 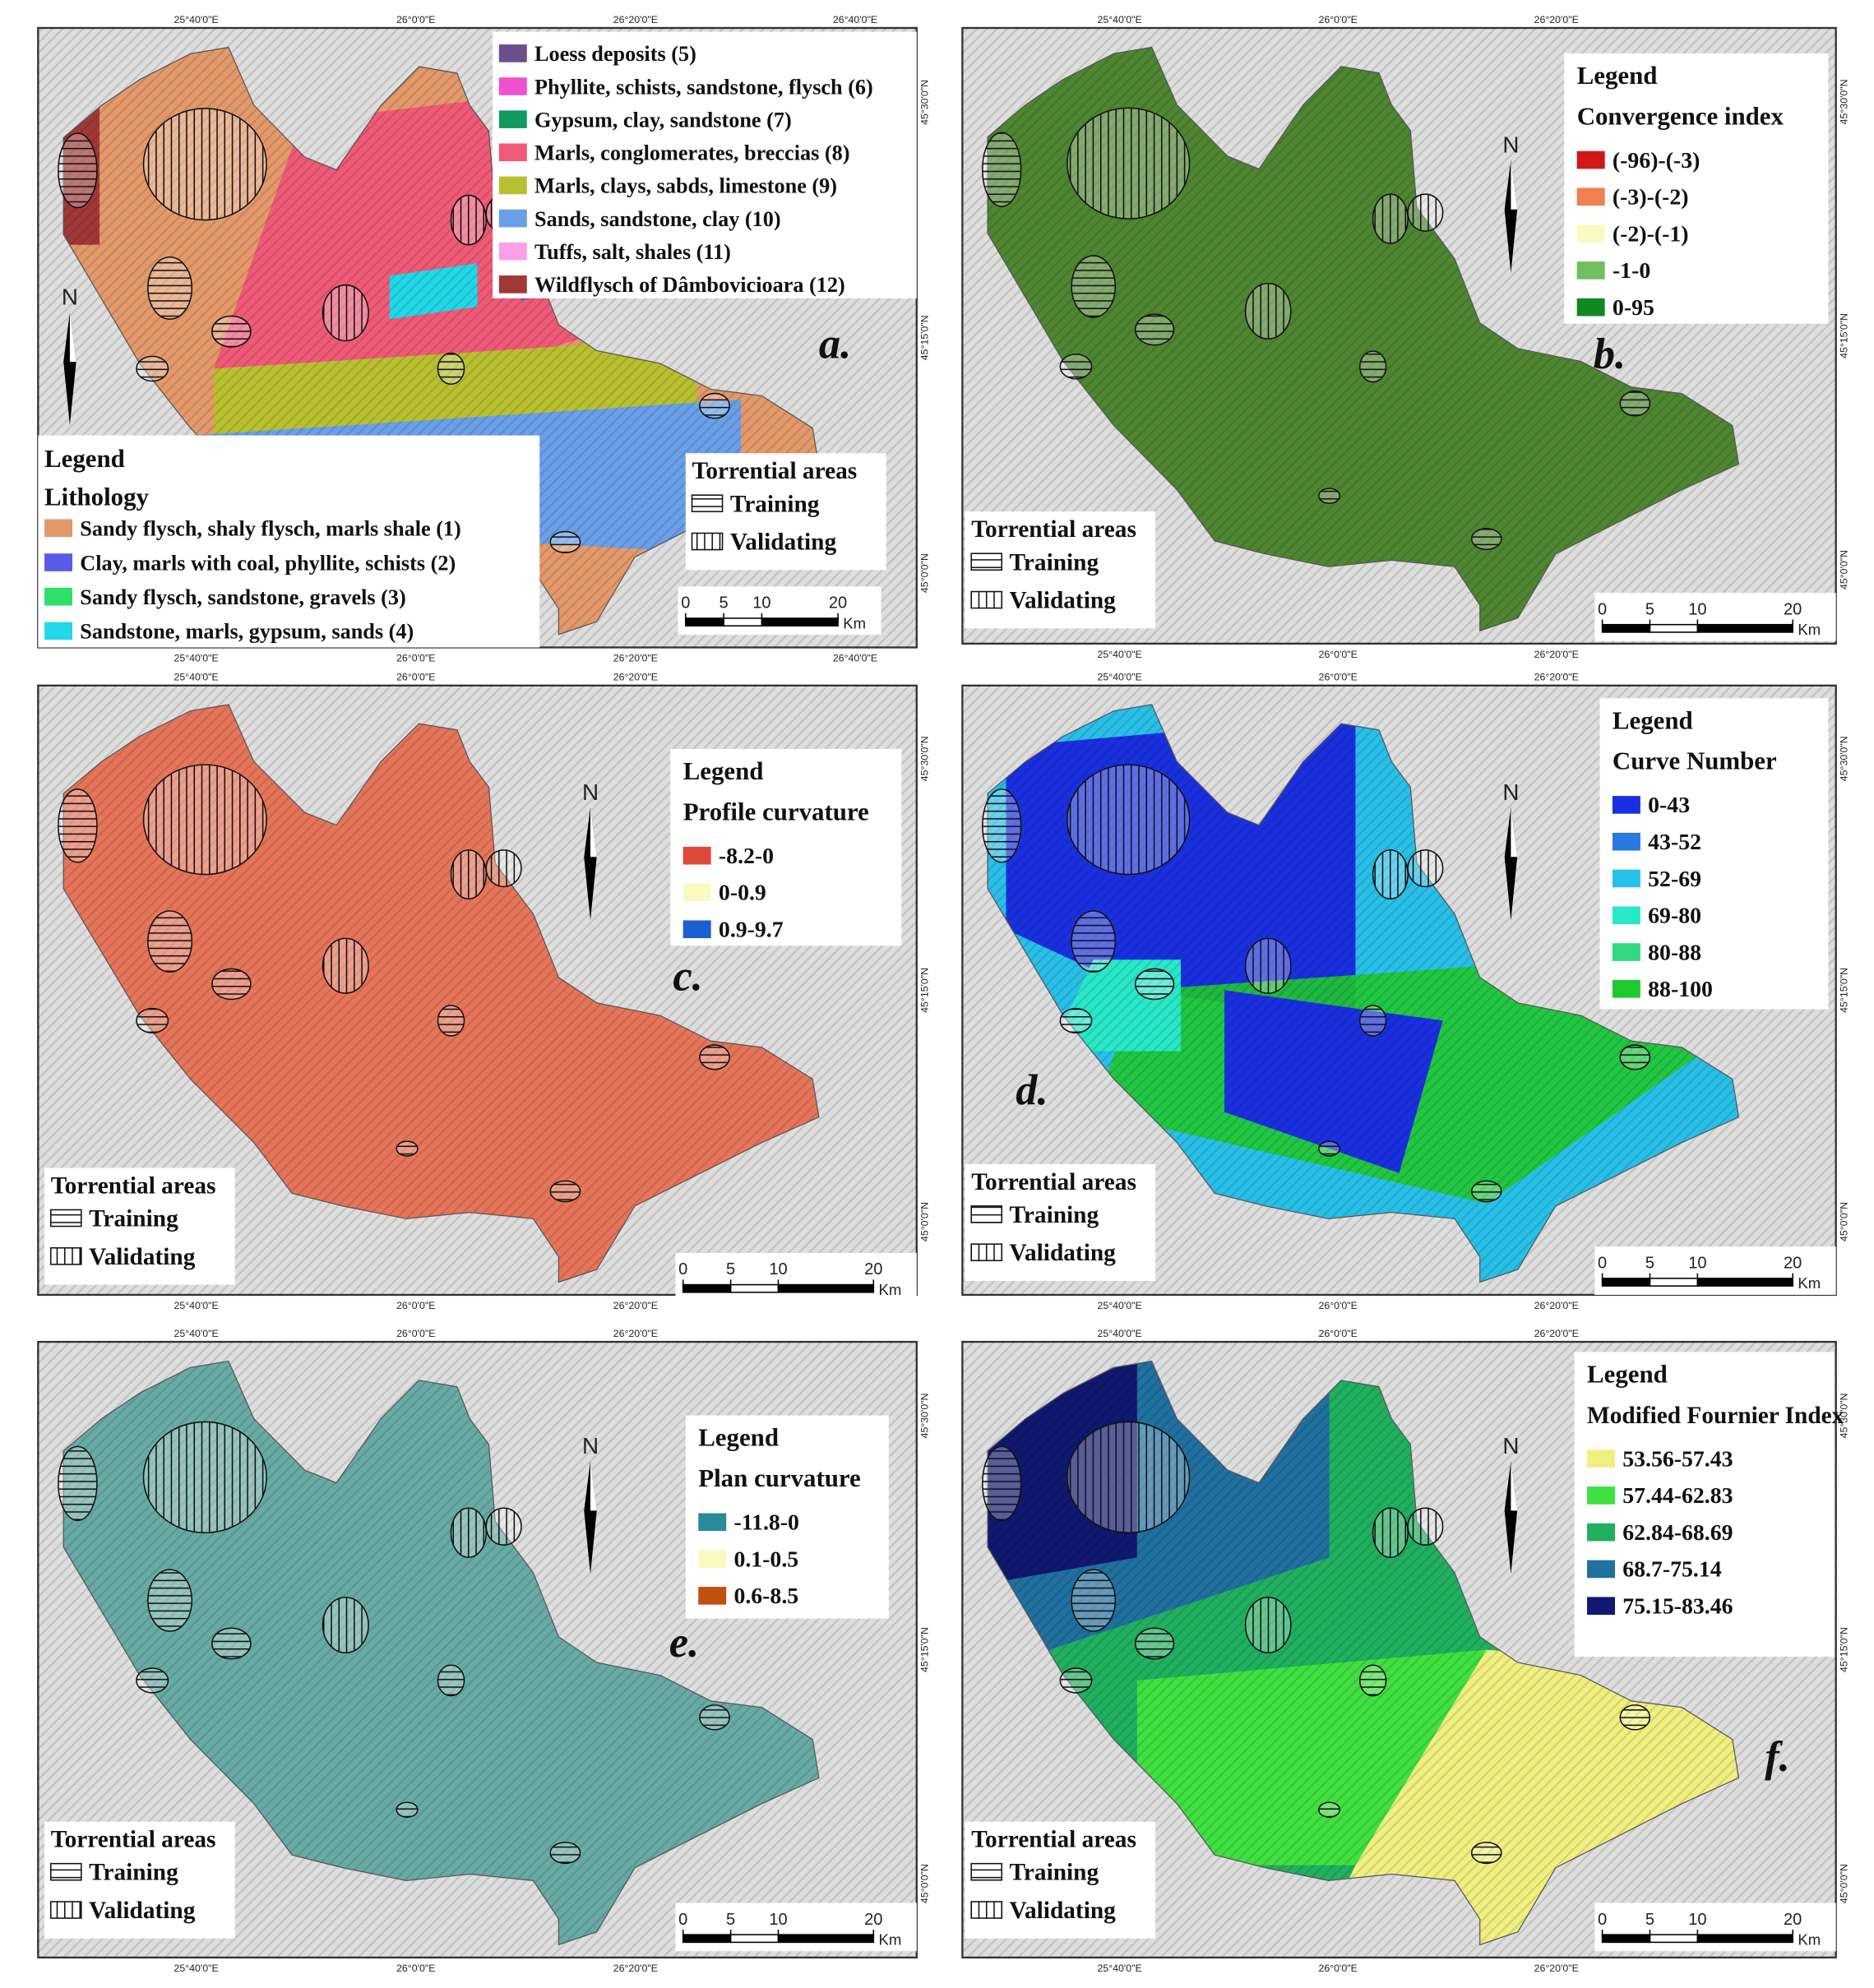 I want to click on legend-label: 52-69, so click(x=1675, y=879).